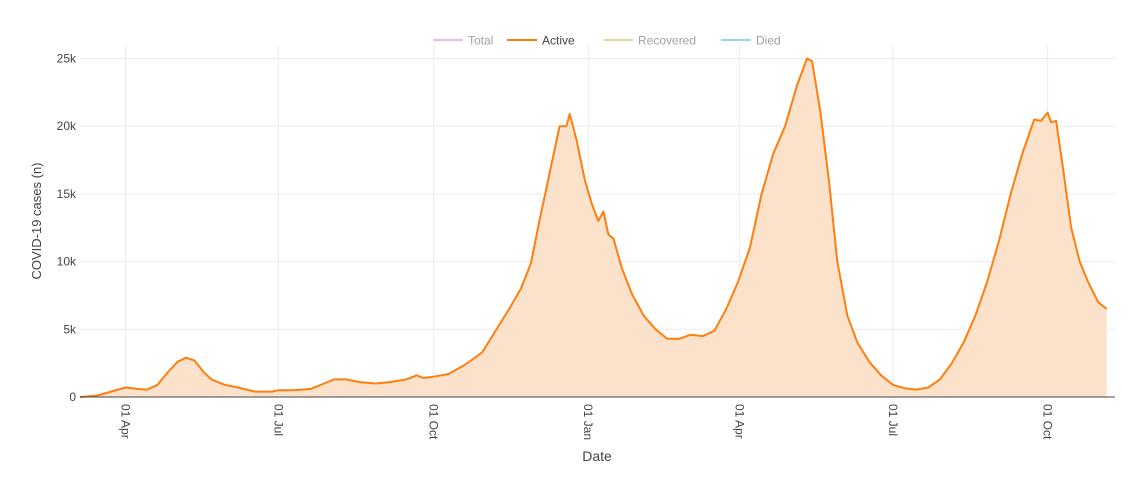 The height and width of the screenshot is (488, 1141). I want to click on legend-label: Total, so click(480, 41).